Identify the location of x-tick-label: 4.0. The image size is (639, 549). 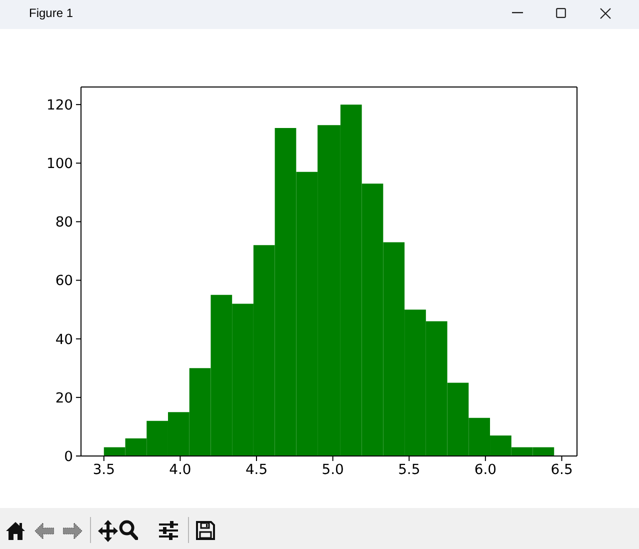
(180, 470).